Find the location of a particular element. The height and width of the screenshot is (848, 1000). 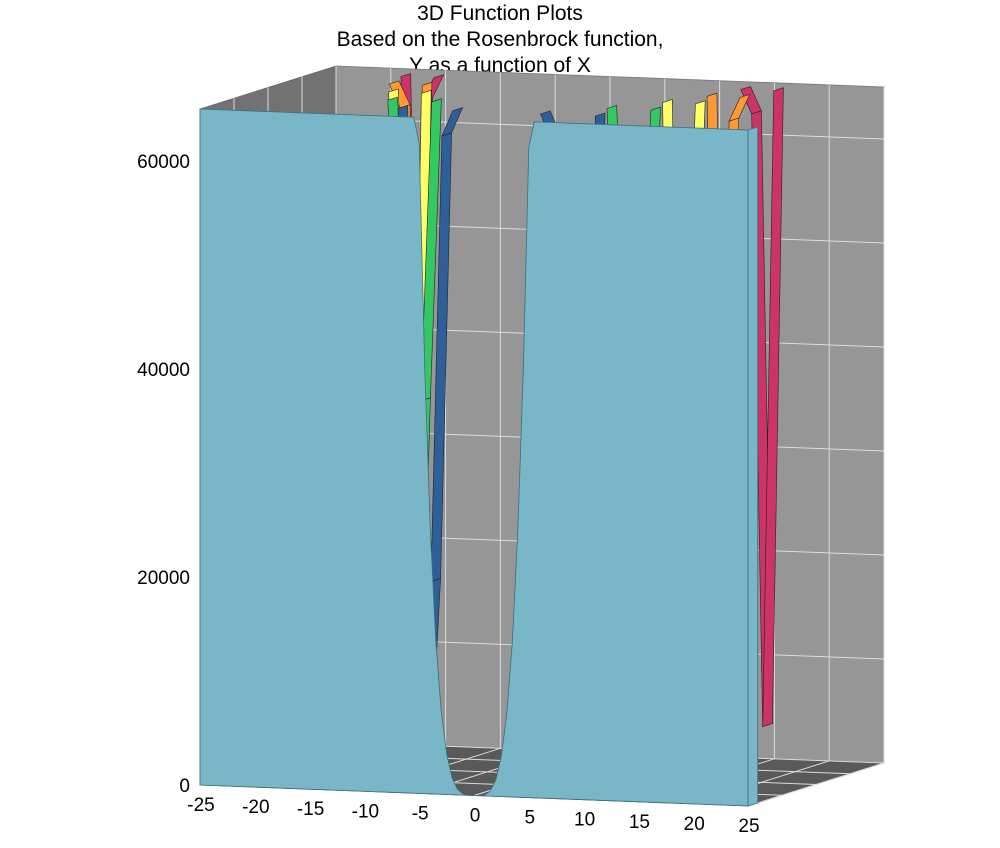

x-tick-label: -20 is located at coordinates (255, 807).